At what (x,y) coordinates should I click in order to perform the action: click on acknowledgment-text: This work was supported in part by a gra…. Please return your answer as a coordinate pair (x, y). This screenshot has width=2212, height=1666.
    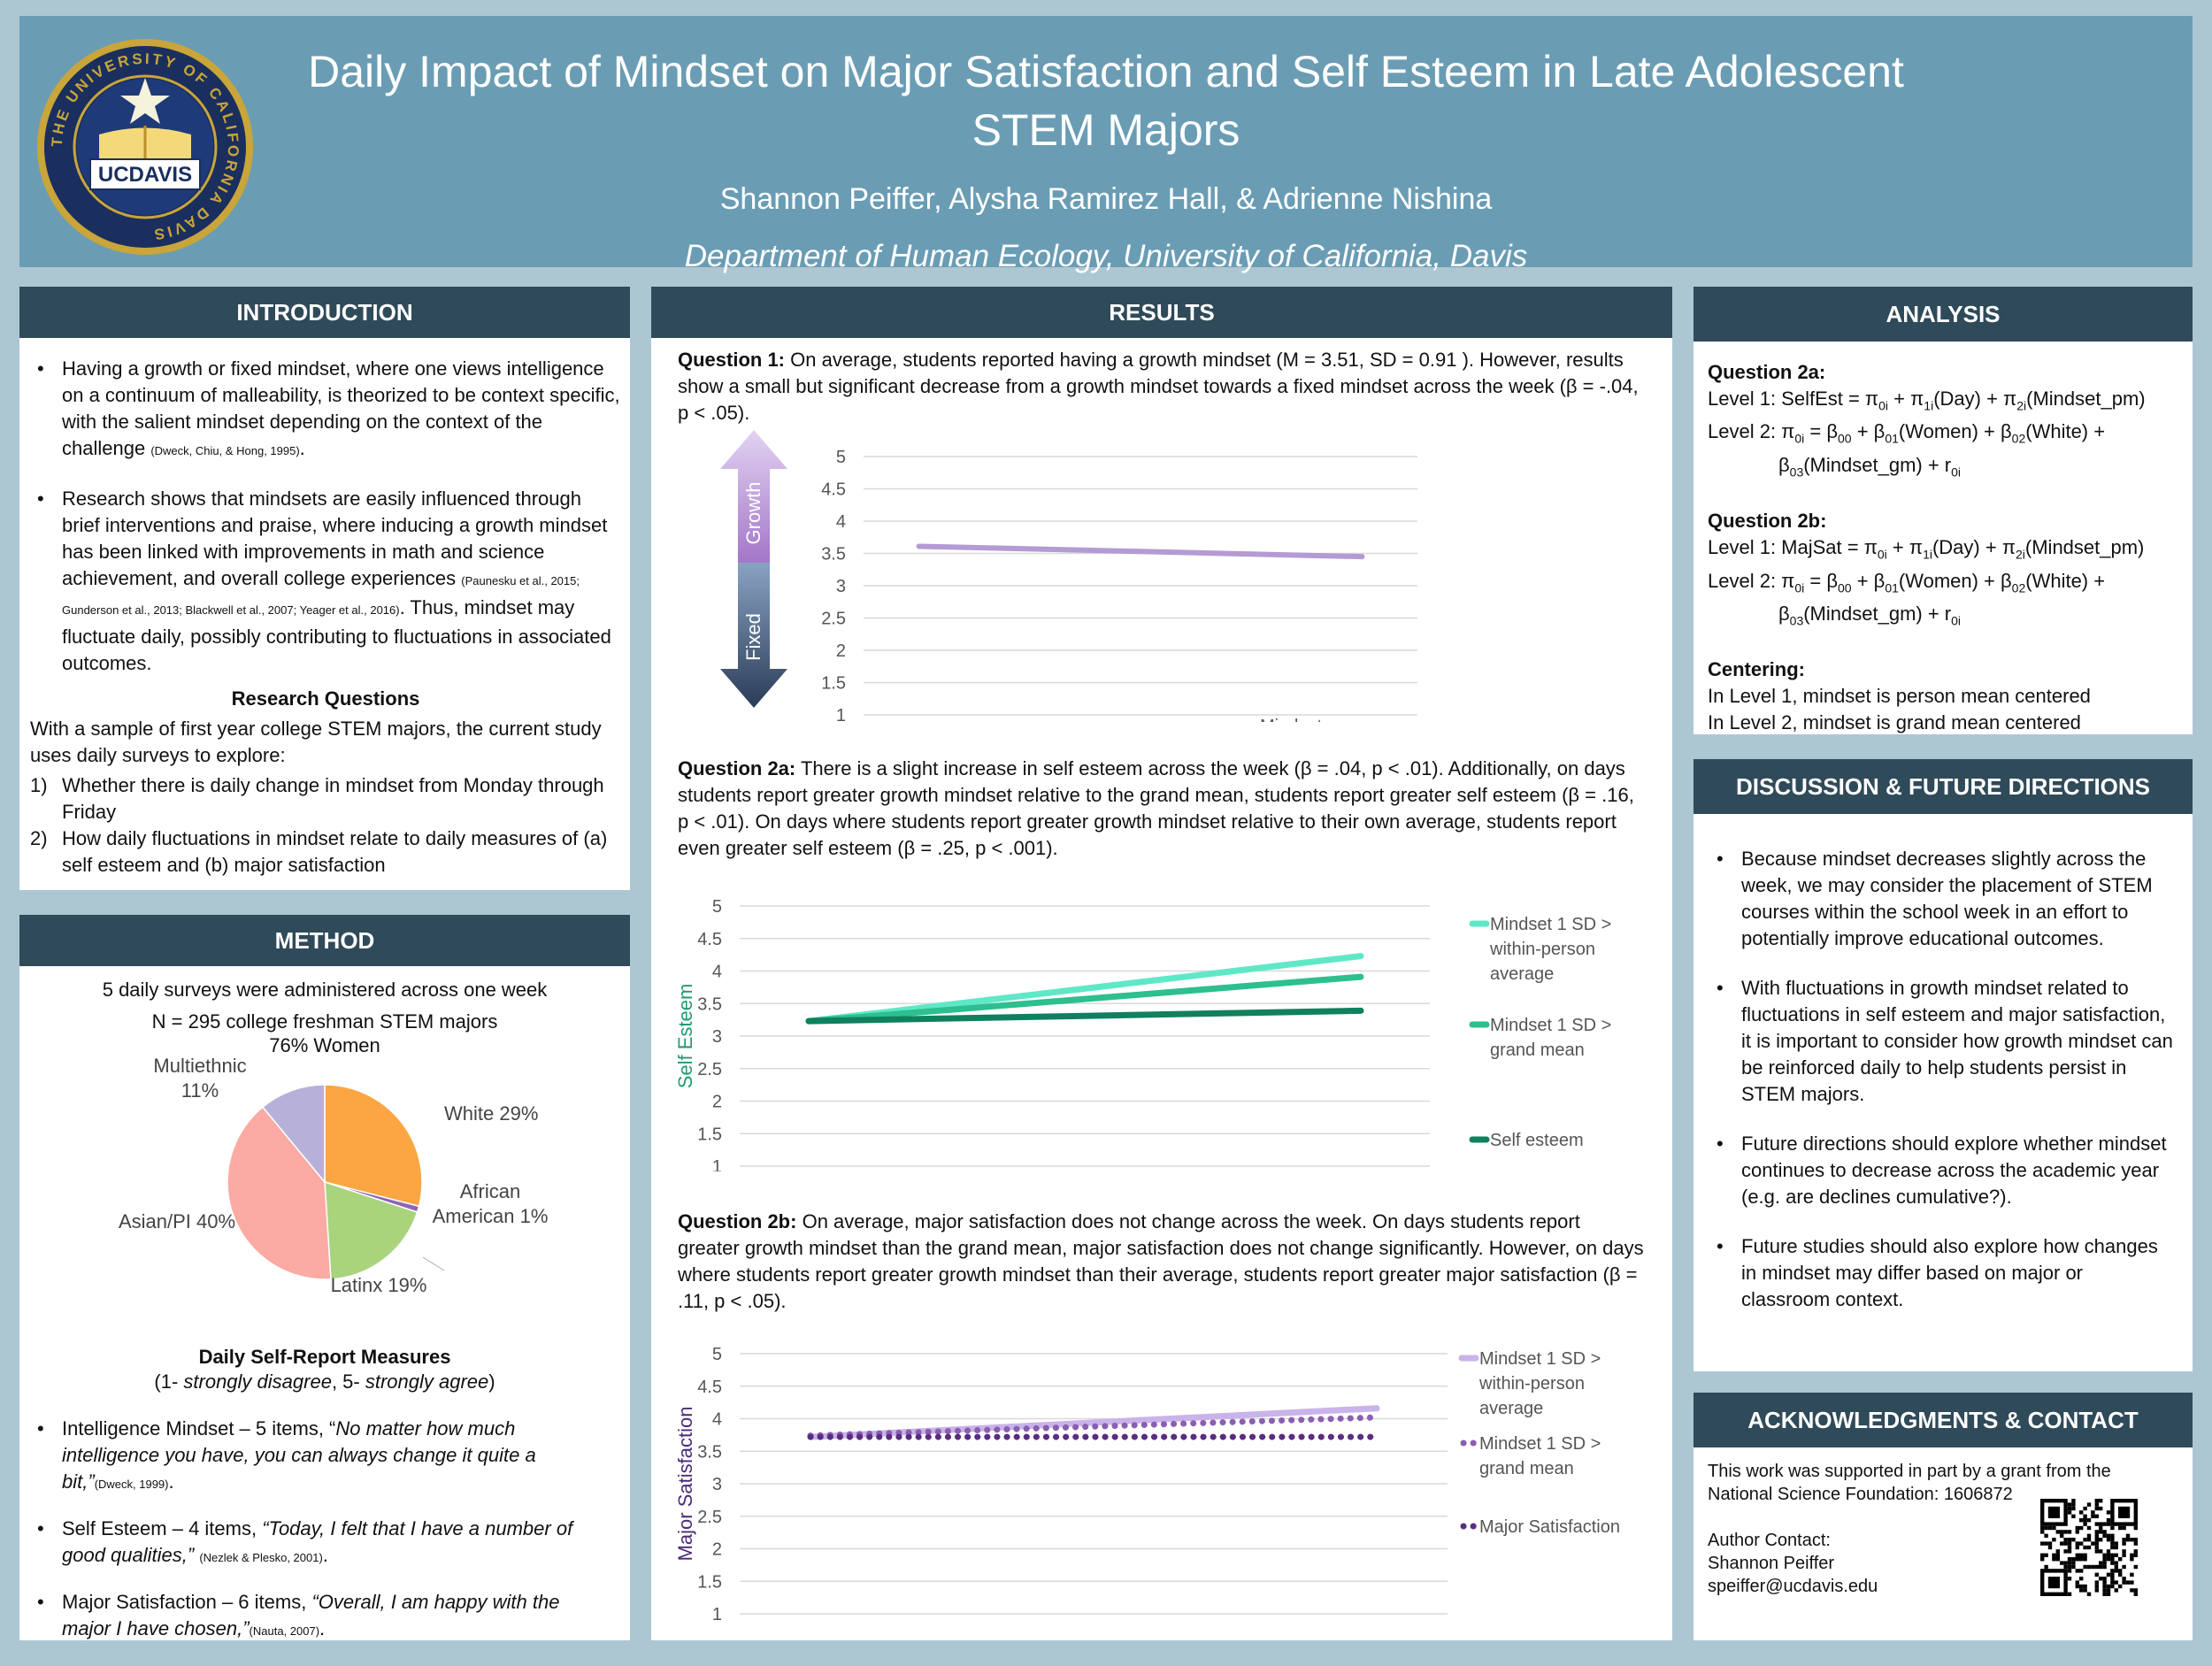
    Looking at the image, I should click on (1910, 1483).